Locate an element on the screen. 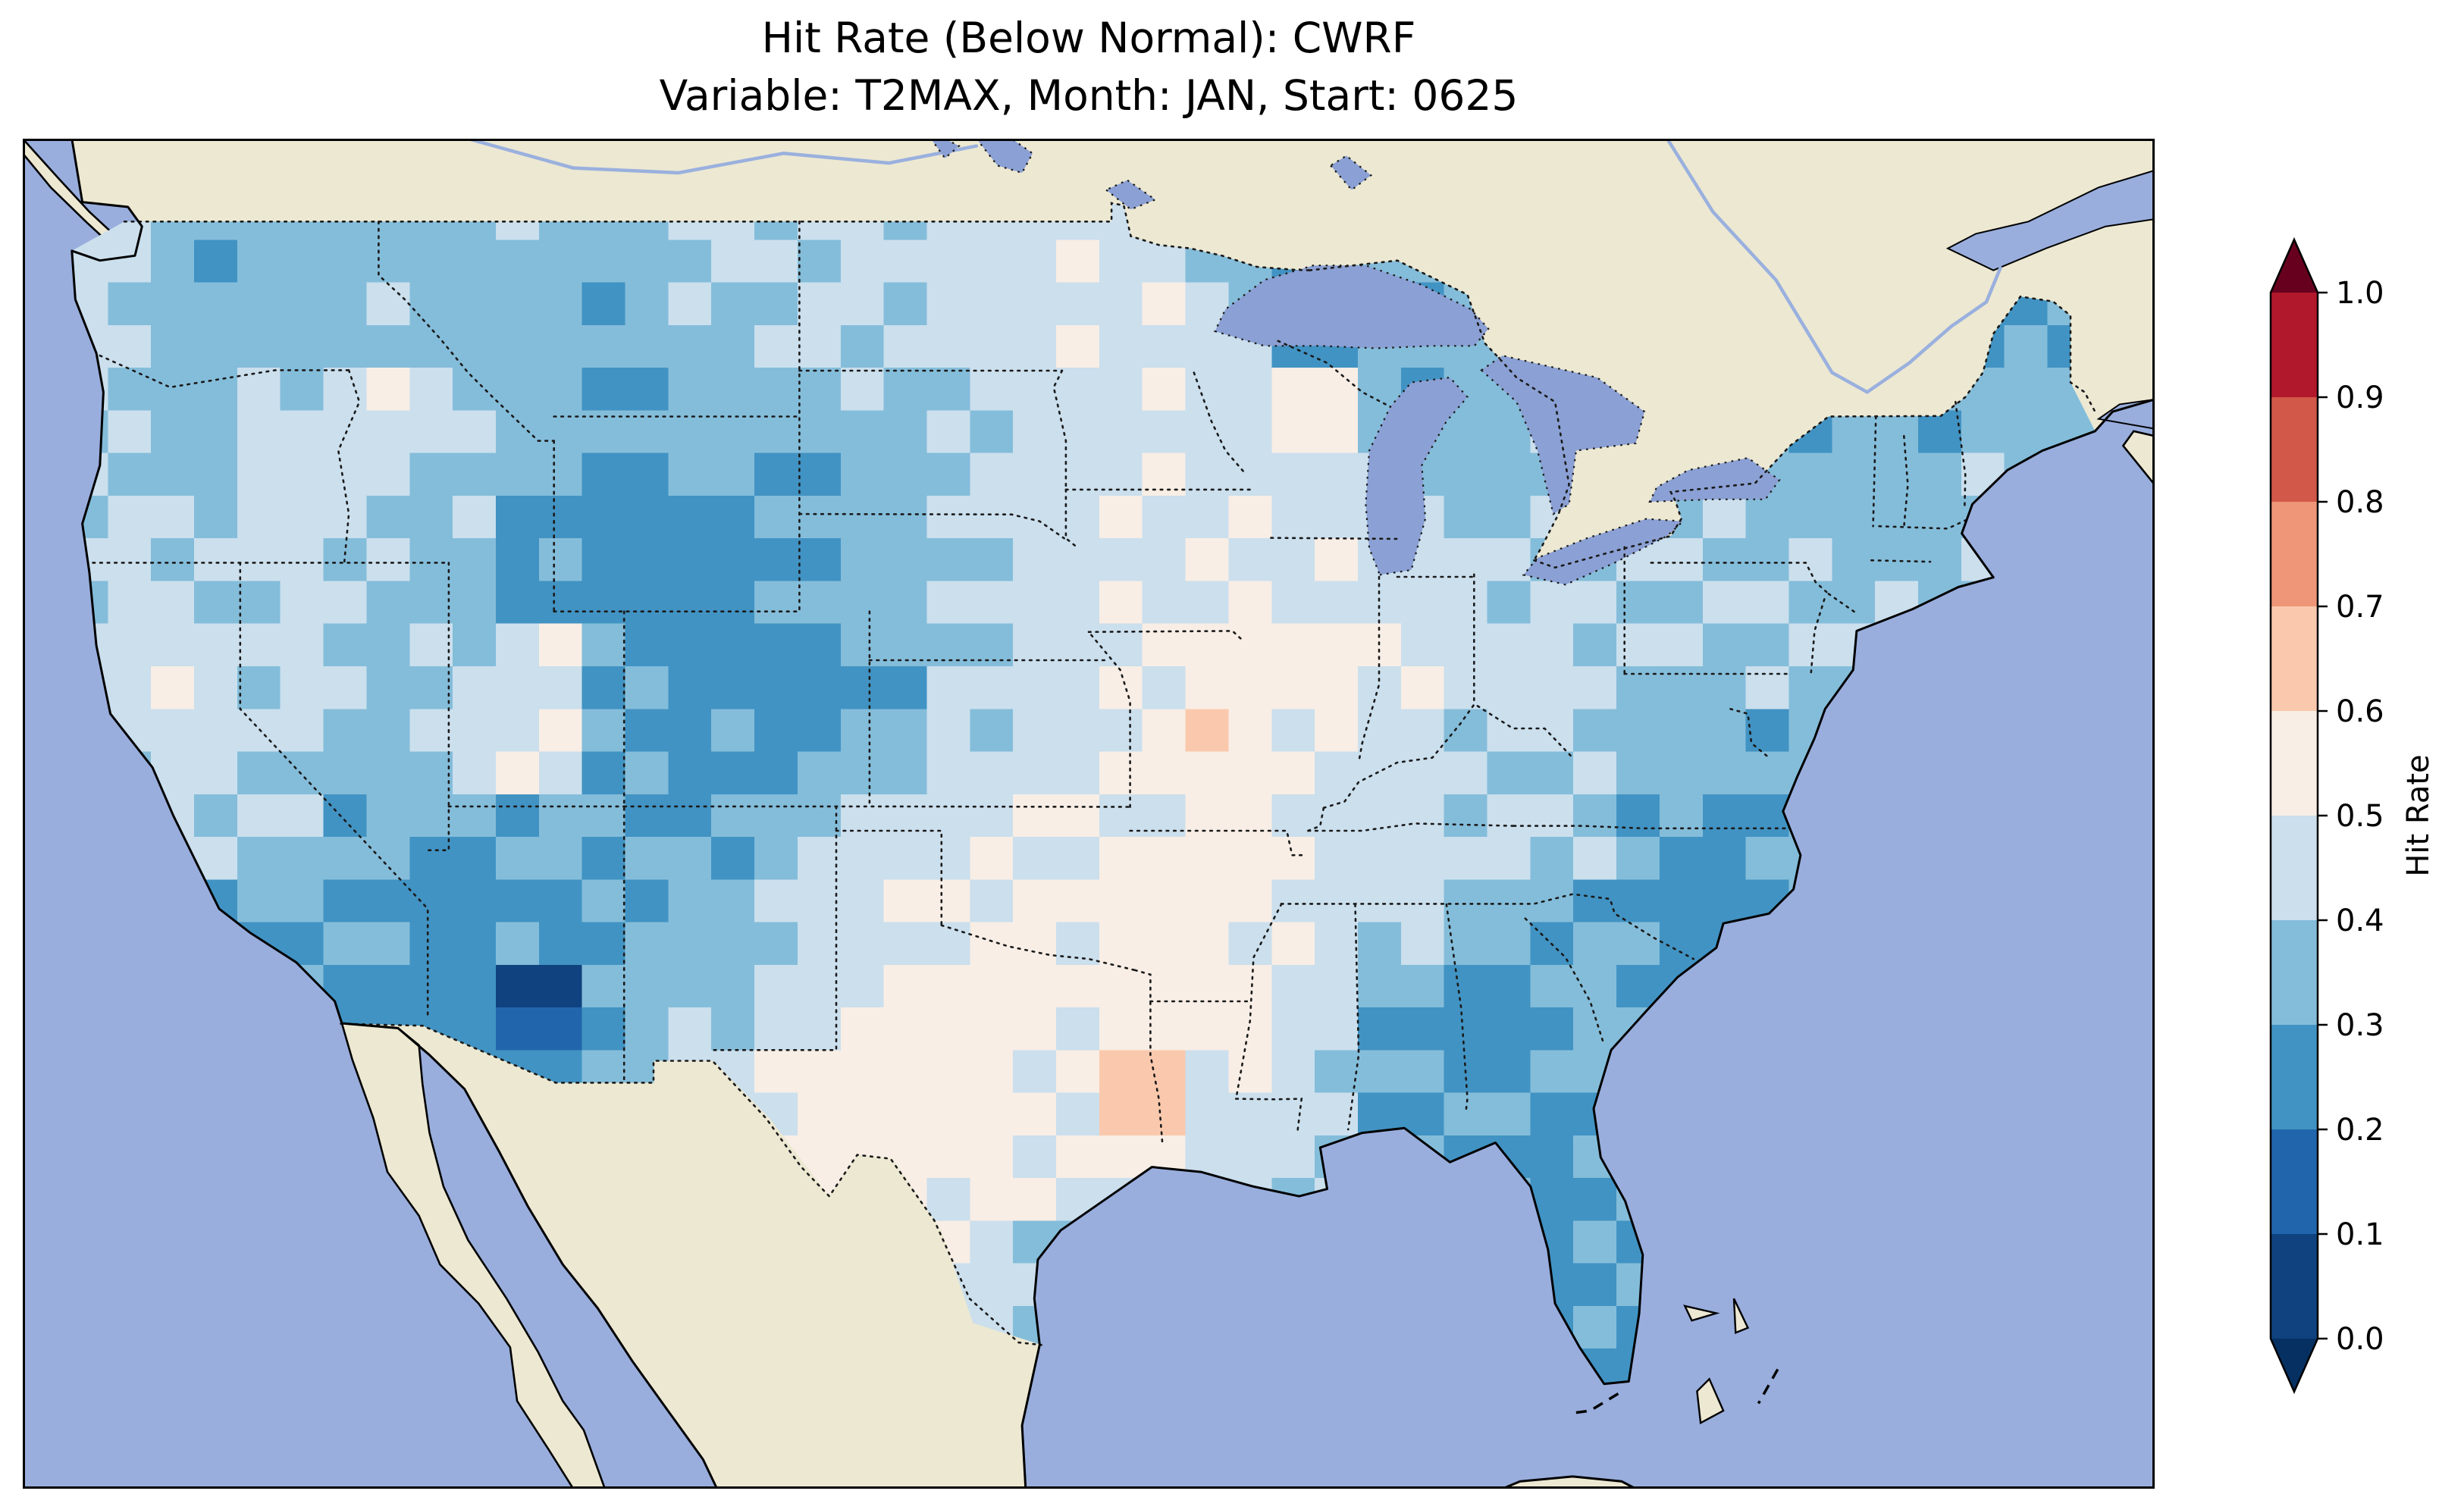 This screenshot has width=2464, height=1494. svg-text: 0.6 is located at coordinates (2360, 711).